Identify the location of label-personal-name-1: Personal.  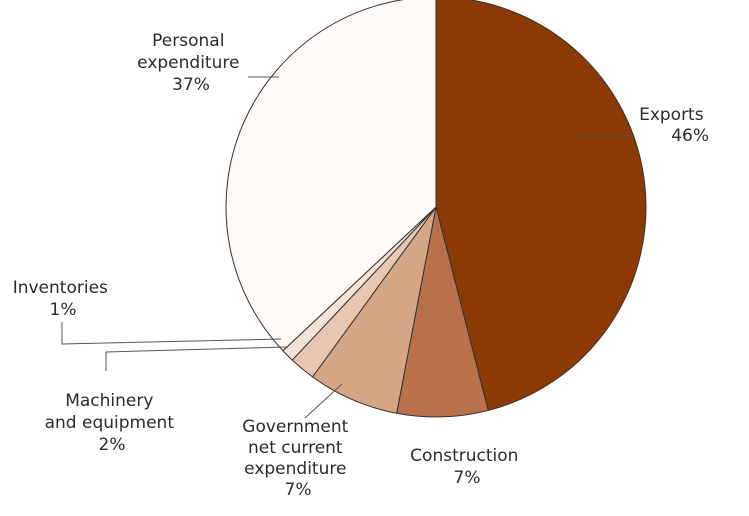
(188, 41).